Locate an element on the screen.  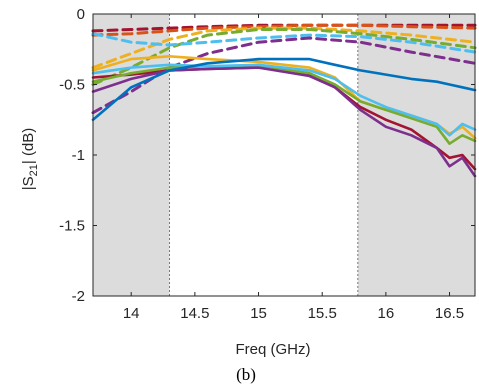
y-axis-label: |S21| (dB) is located at coordinates (30, 159).